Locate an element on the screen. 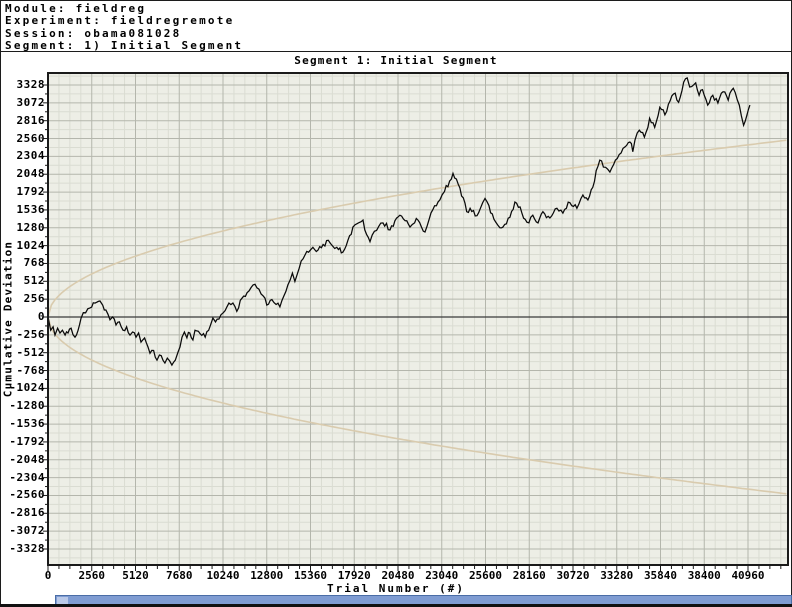  x-tick-label: 20480 is located at coordinates (398, 575).